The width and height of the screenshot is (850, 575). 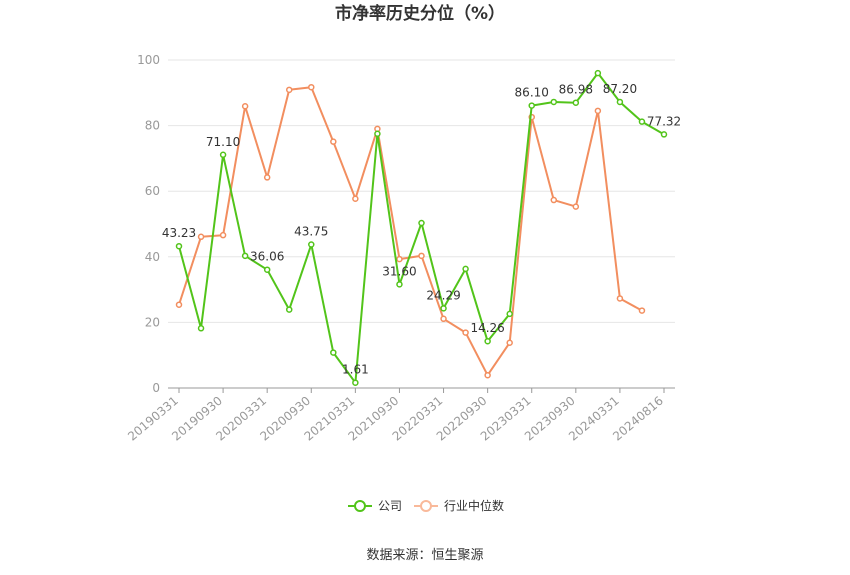 What do you see at coordinates (311, 232) in the screenshot?
I see `data-label-20200930: 43.75` at bounding box center [311, 232].